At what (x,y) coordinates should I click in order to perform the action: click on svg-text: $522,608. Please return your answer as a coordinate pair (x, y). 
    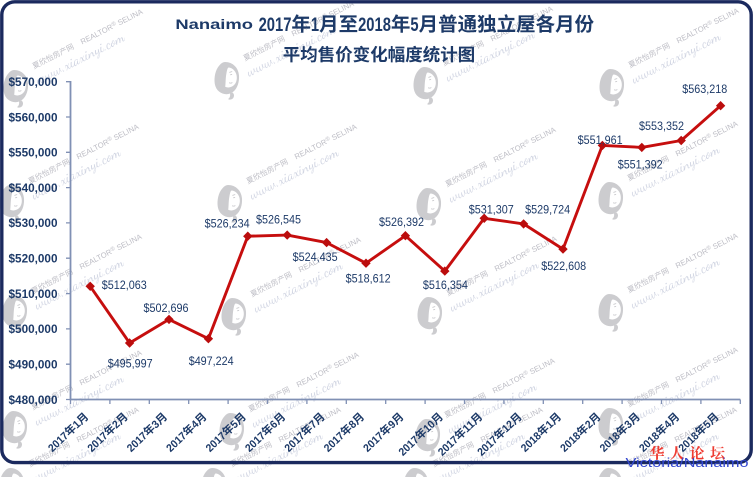
    Looking at the image, I should click on (563, 266).